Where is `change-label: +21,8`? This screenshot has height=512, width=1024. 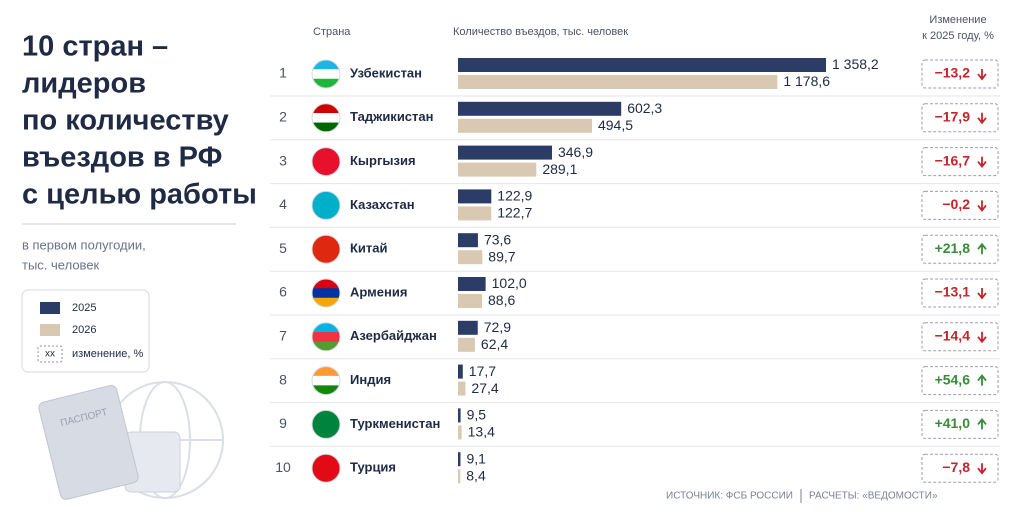
change-label: +21,8 is located at coordinates (953, 248).